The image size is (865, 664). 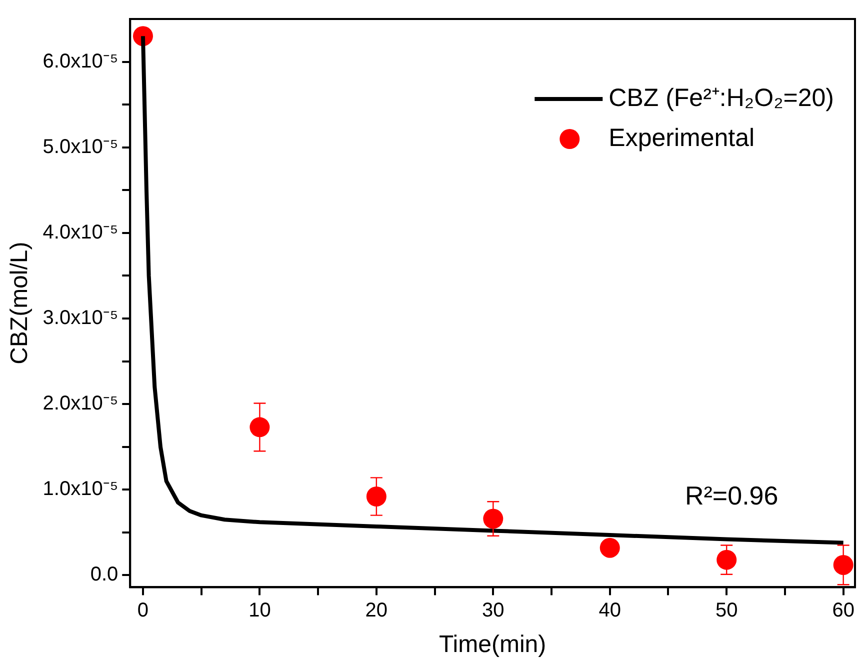 What do you see at coordinates (726, 611) in the screenshot?
I see `x-tick-label: 50` at bounding box center [726, 611].